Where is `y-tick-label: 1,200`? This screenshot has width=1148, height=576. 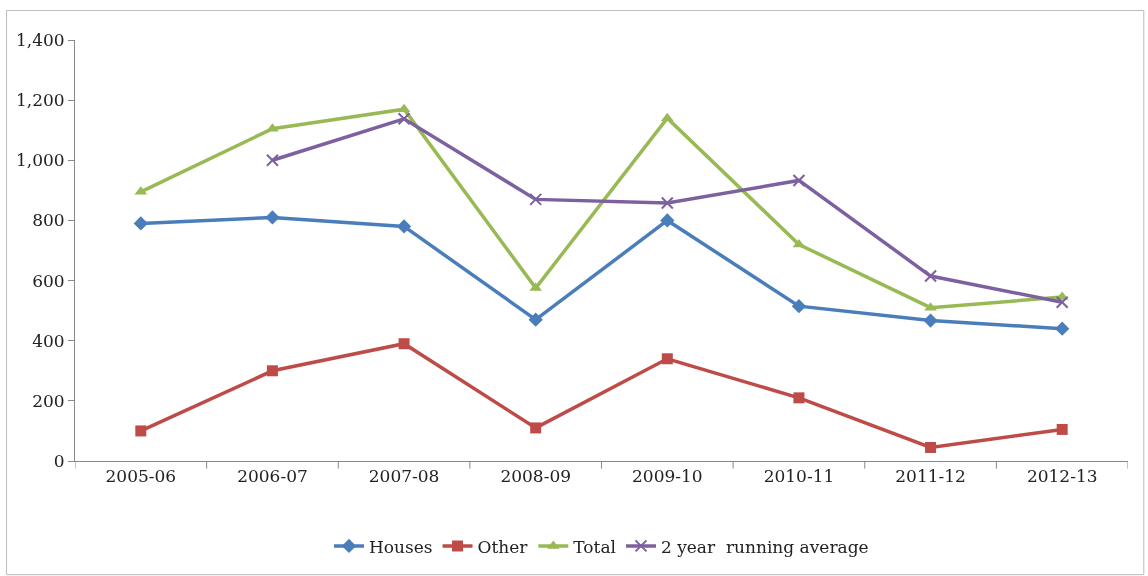 y-tick-label: 1,200 is located at coordinates (40, 100).